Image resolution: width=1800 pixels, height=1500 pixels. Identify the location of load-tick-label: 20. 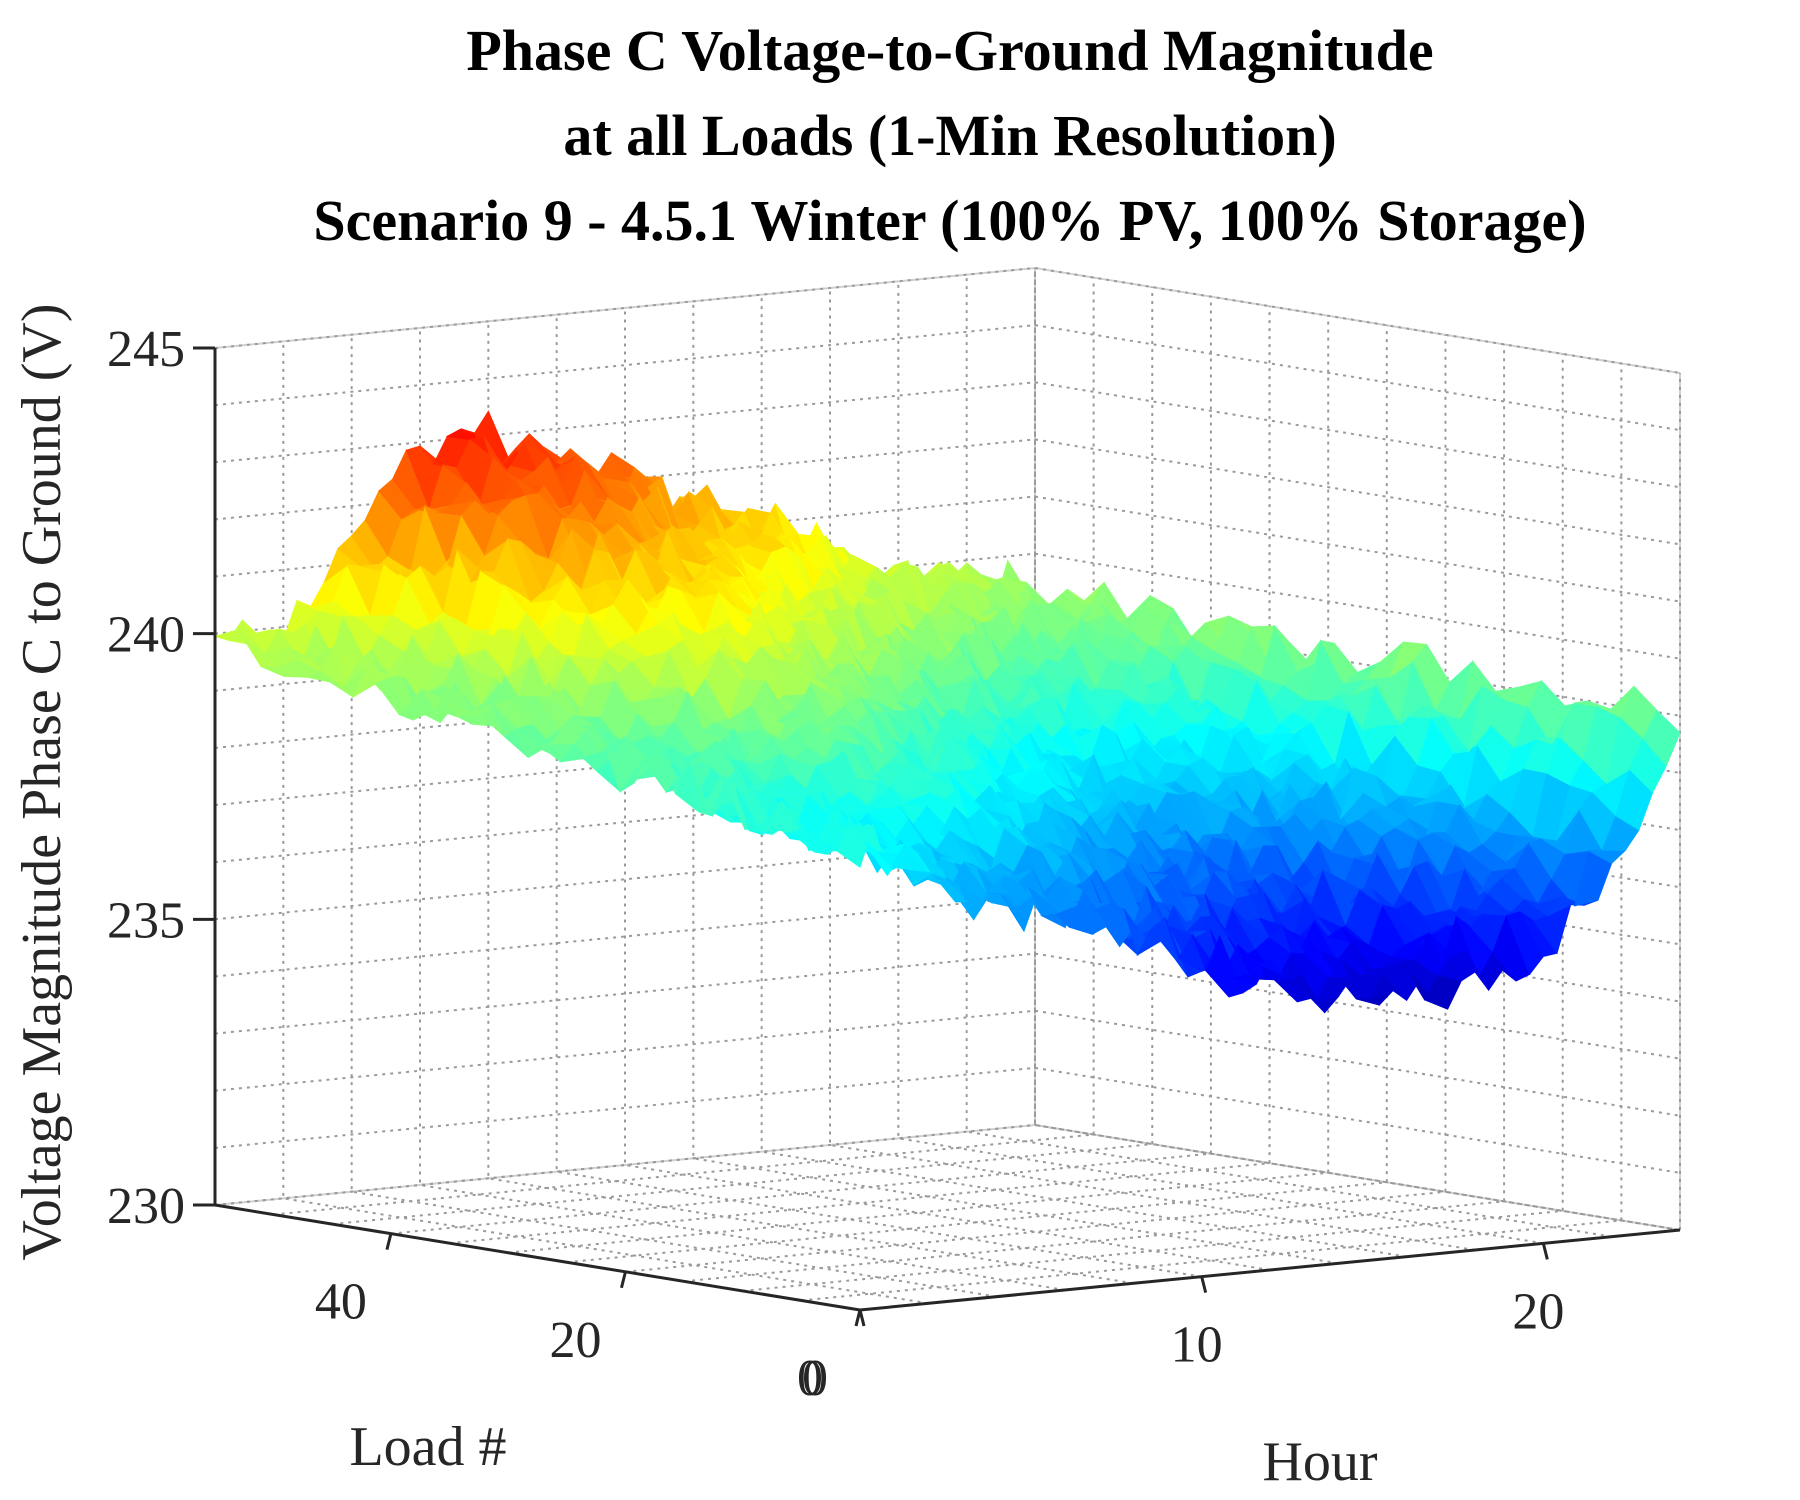
(575, 1340).